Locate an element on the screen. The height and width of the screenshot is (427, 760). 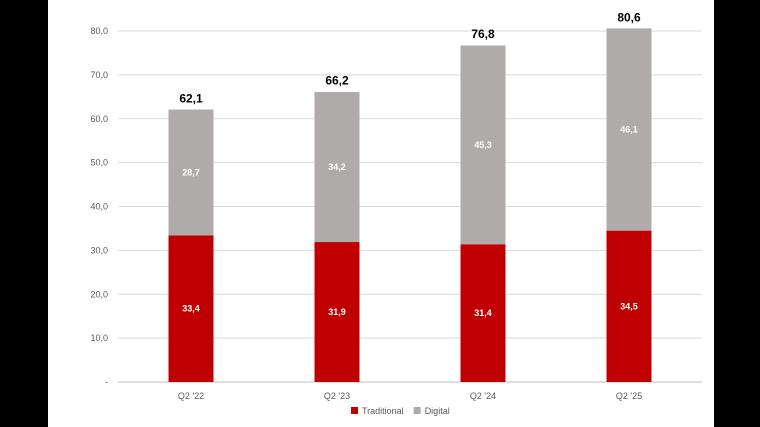
x-tick-label: Q2 '23 is located at coordinates (337, 396).